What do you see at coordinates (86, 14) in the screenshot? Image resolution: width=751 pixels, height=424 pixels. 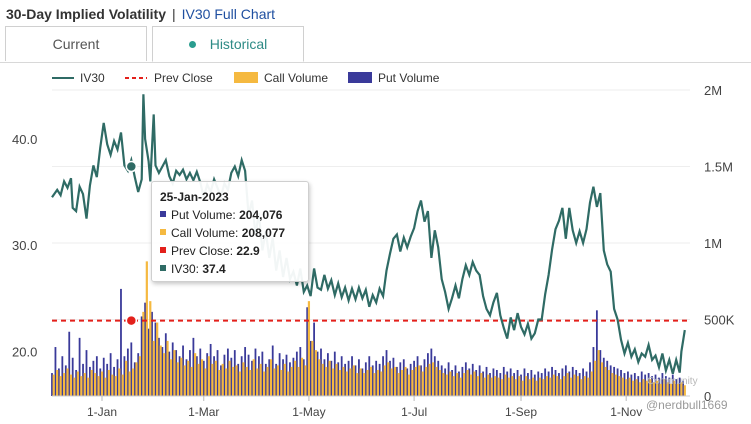 I see `chart-title: 30-Day Implied Volatility` at bounding box center [86, 14].